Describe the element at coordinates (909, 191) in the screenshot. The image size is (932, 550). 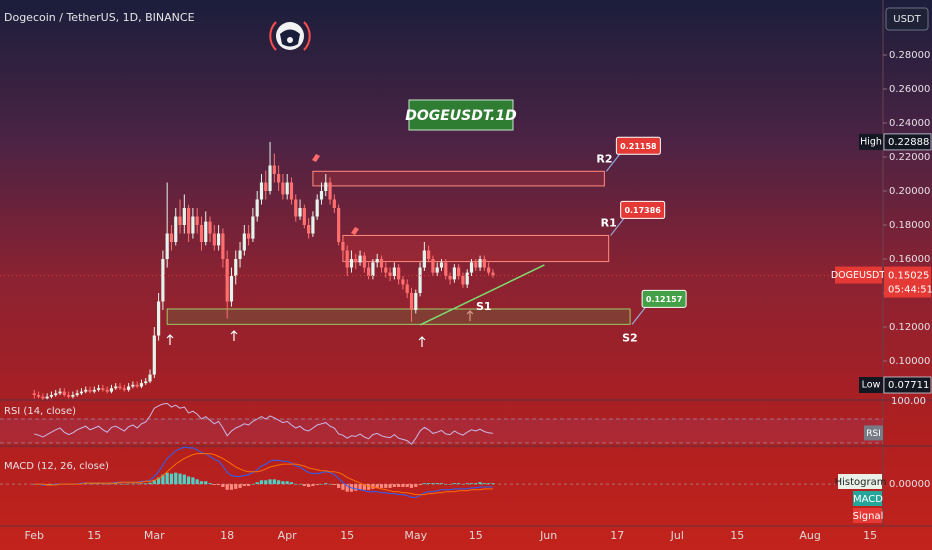
I see `y-tick-label: 0.20000` at that location.